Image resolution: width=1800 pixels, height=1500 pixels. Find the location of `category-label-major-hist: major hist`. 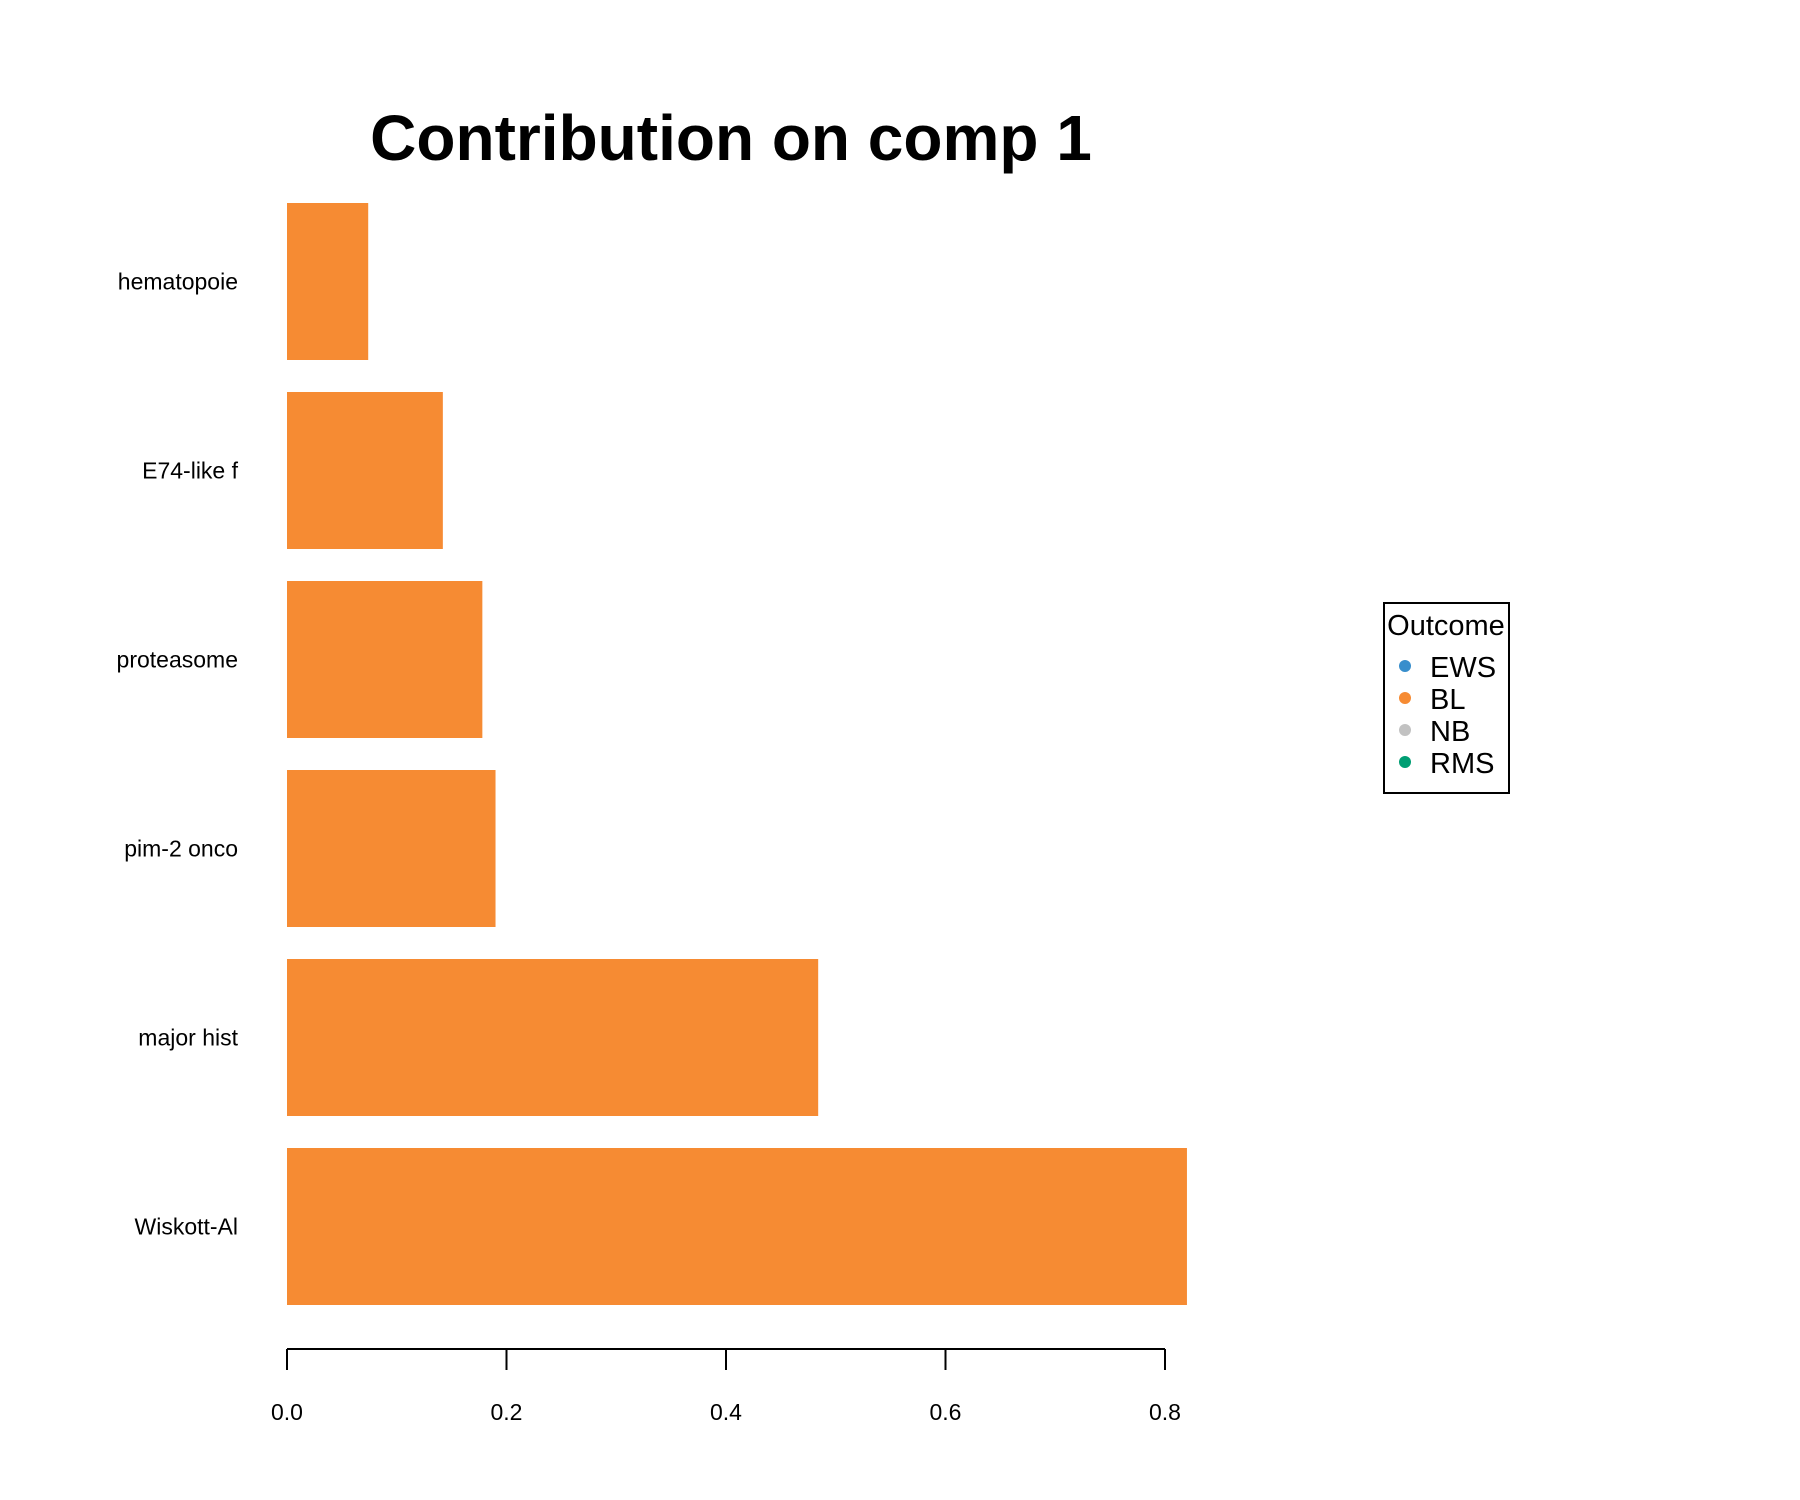

category-label-major-hist: major hist is located at coordinates (188, 1038).